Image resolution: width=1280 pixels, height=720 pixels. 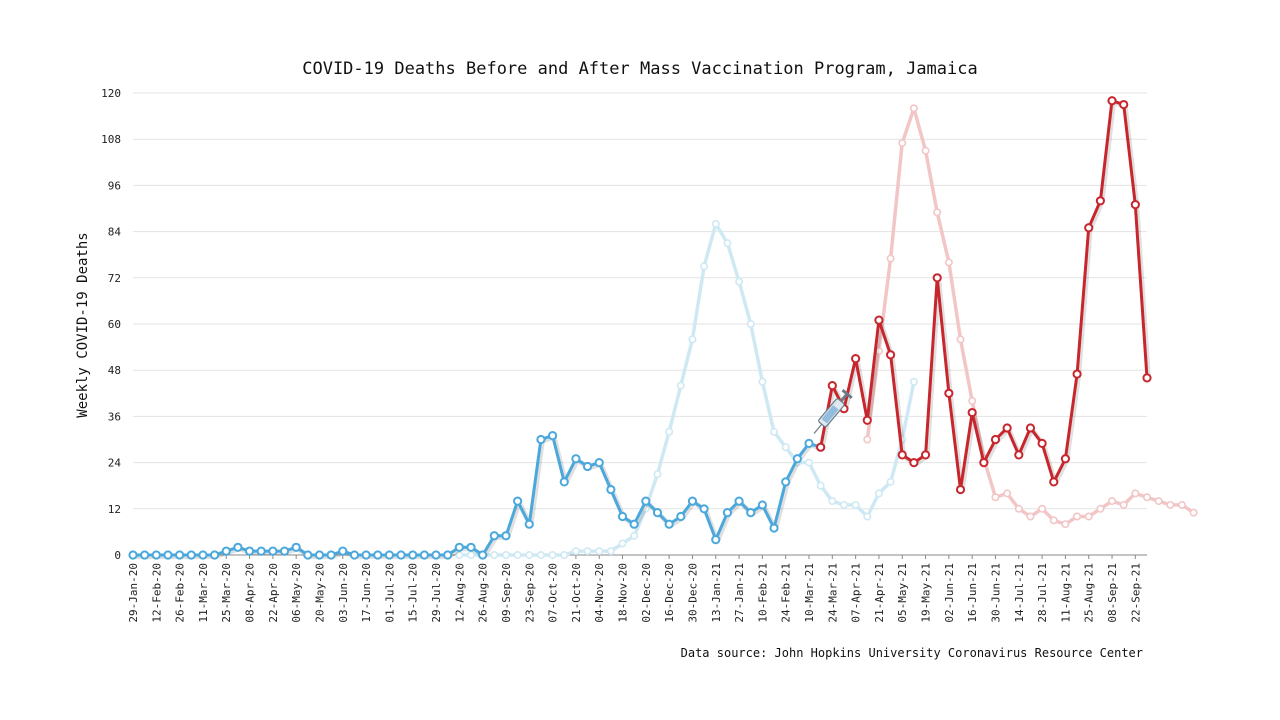 I want to click on x-tick-label: 30-Jun-21, so click(x=995, y=593).